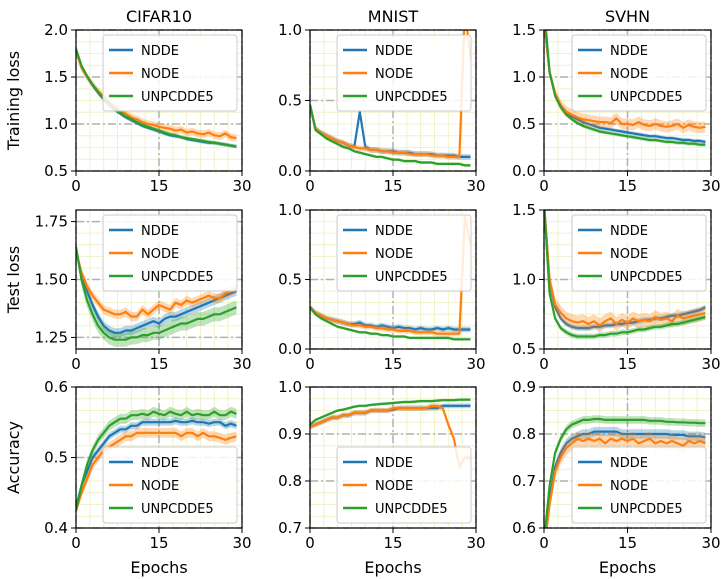  I want to click on panel: 0 15 30 0.0 0.5 1.0 1.5 NDDE NODE UNPCDDE5, so click(616, 108).